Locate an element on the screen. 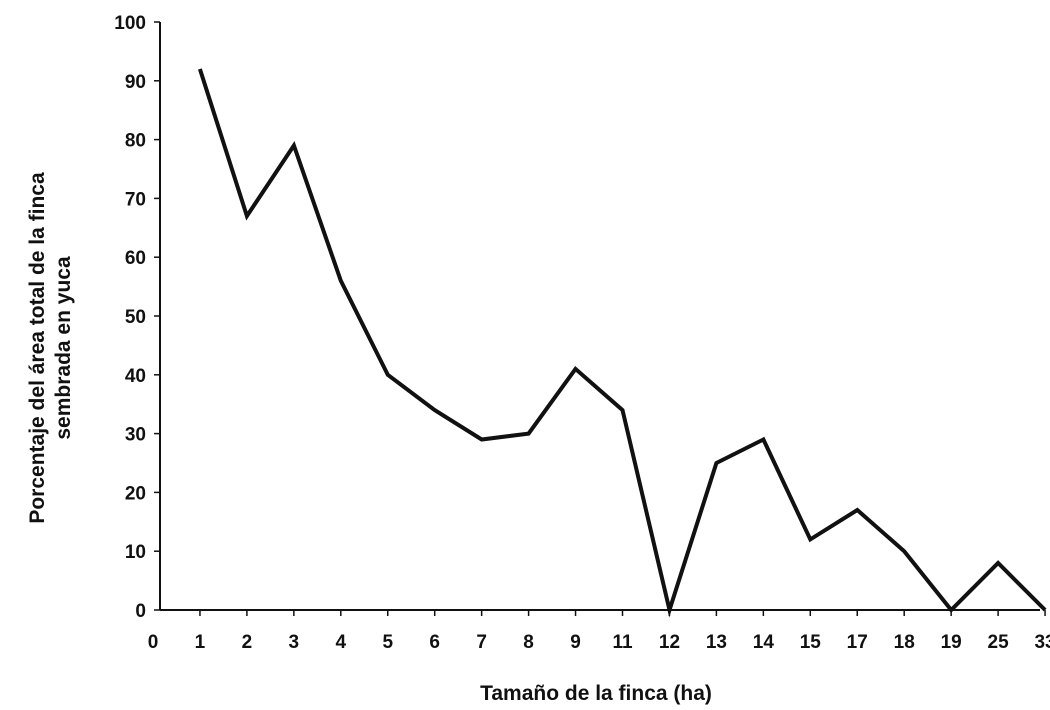 This screenshot has width=1050, height=710. x-tick-label: 9 is located at coordinates (575, 642).